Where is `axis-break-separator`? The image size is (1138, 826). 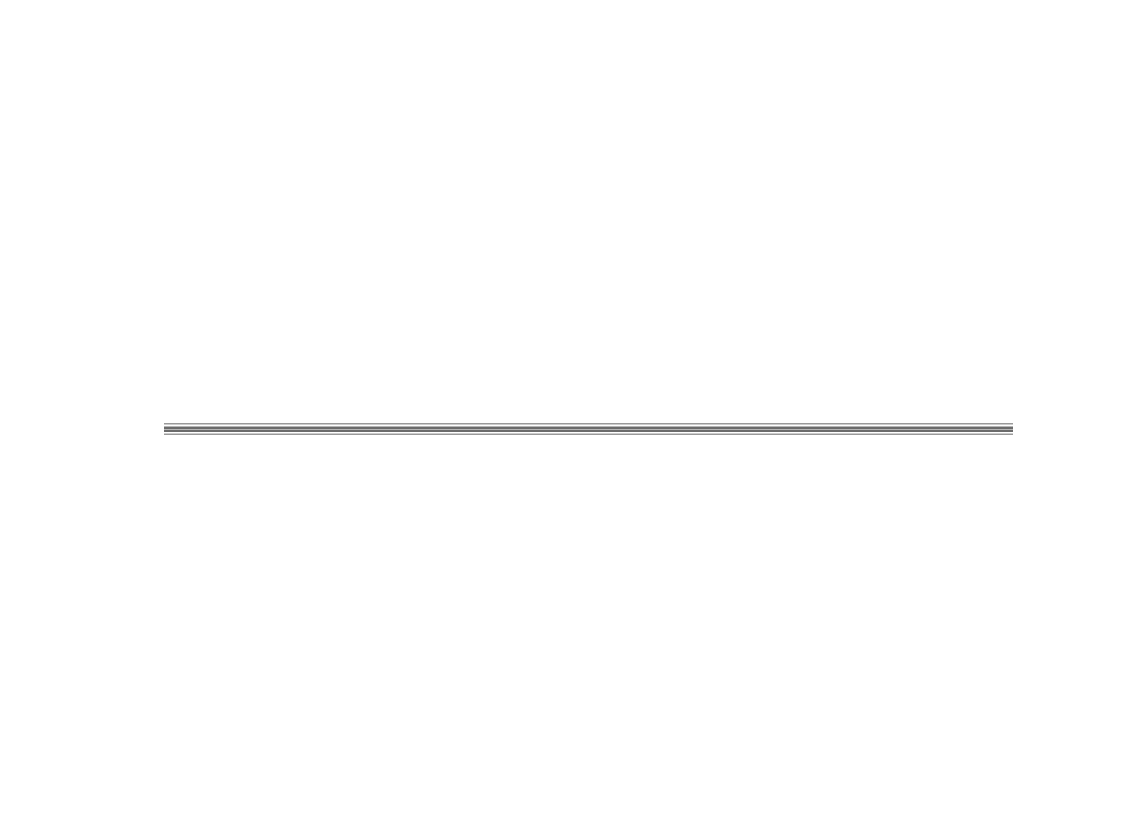 axis-break-separator is located at coordinates (588, 429).